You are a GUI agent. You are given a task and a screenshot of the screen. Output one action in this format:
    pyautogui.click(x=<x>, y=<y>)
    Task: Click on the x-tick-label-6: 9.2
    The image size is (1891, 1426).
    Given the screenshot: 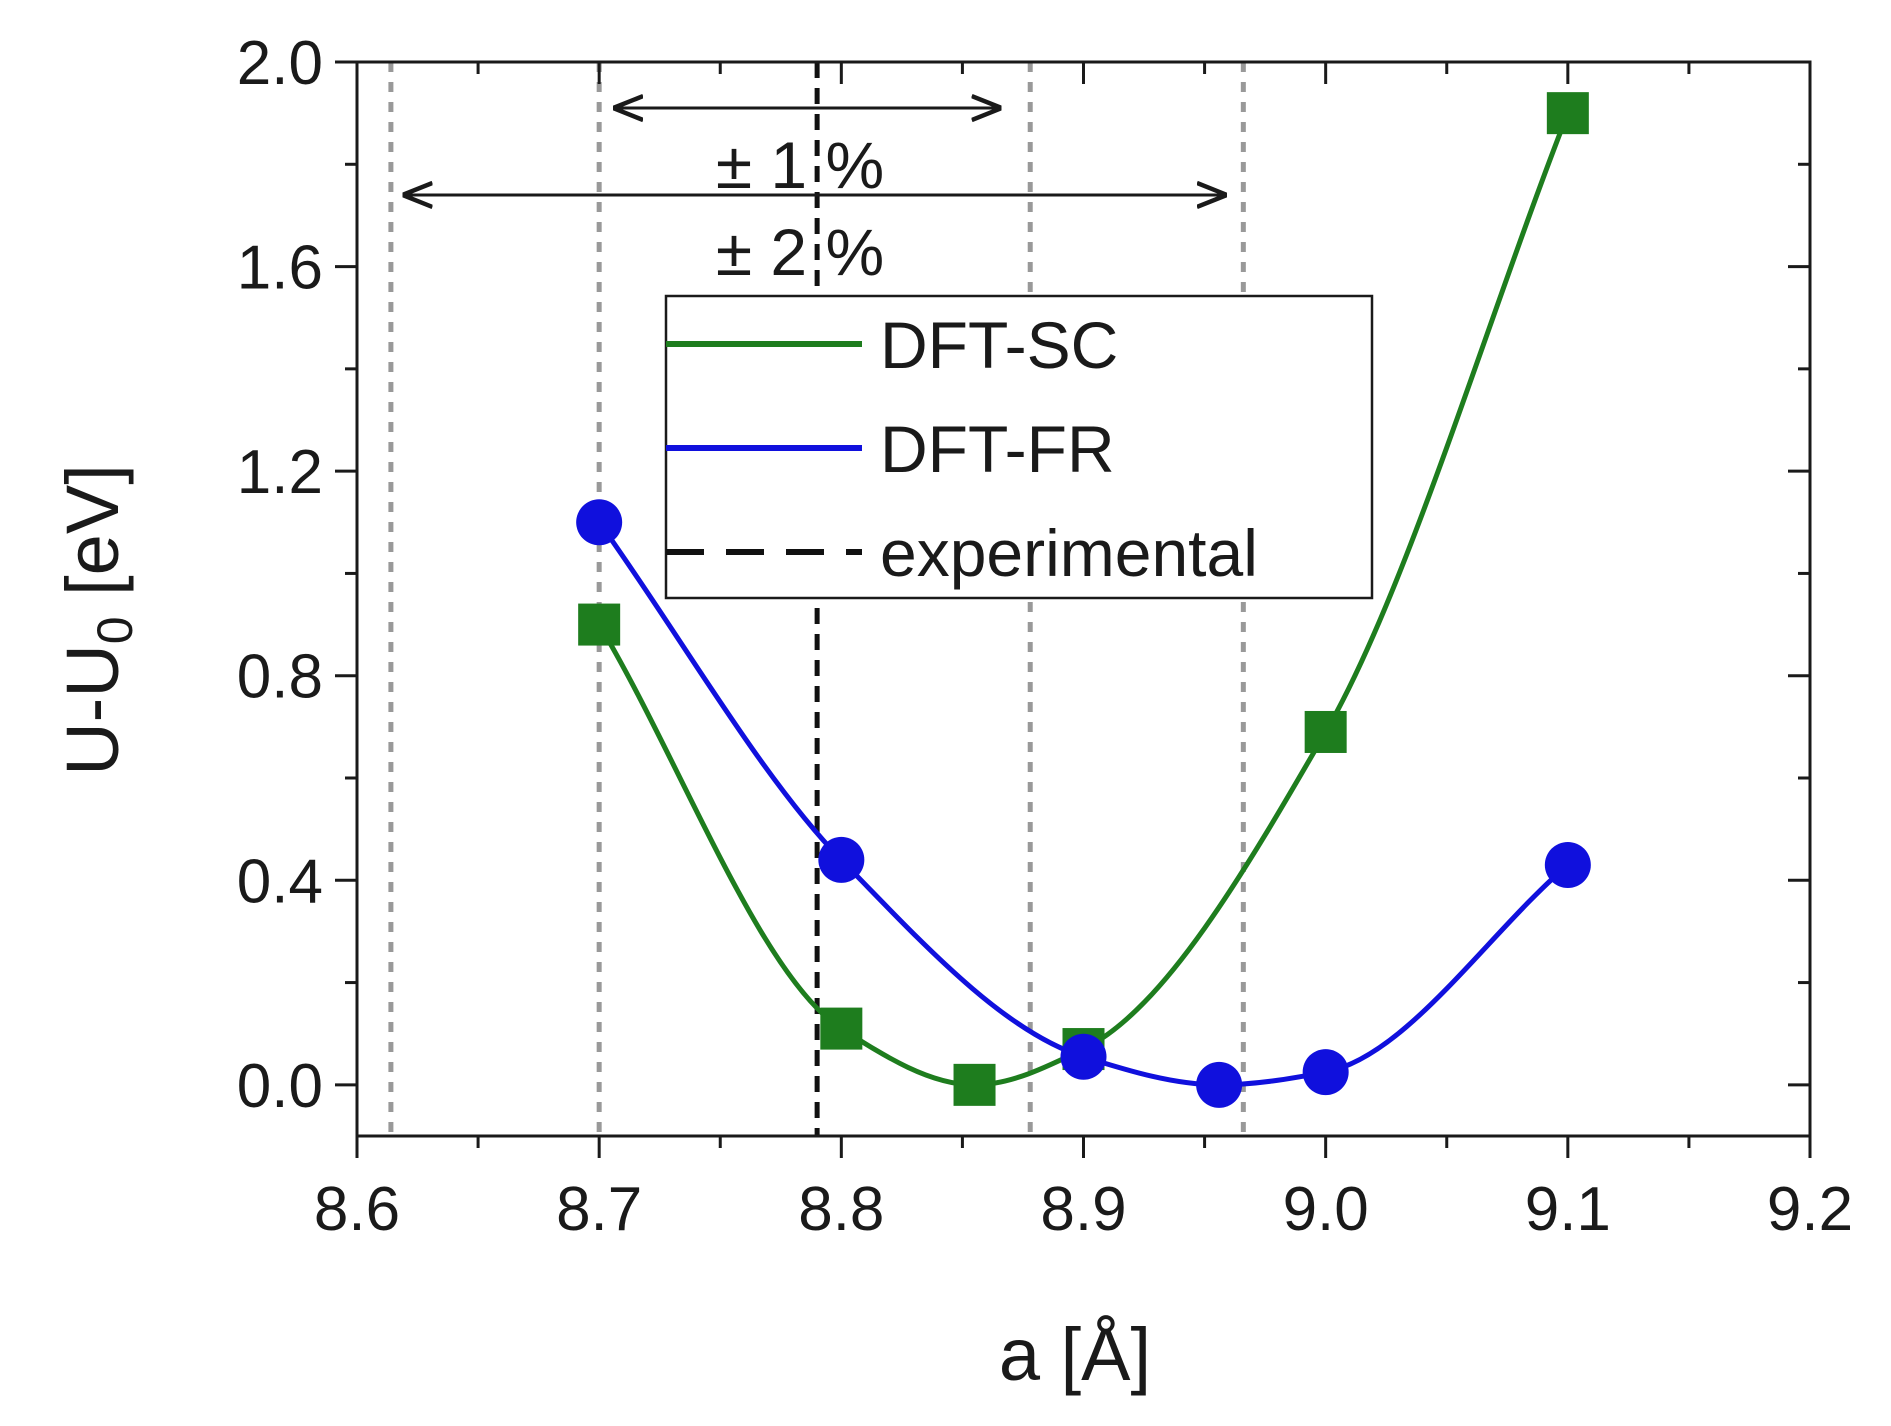 What is the action you would take?
    pyautogui.click(x=1810, y=1209)
    